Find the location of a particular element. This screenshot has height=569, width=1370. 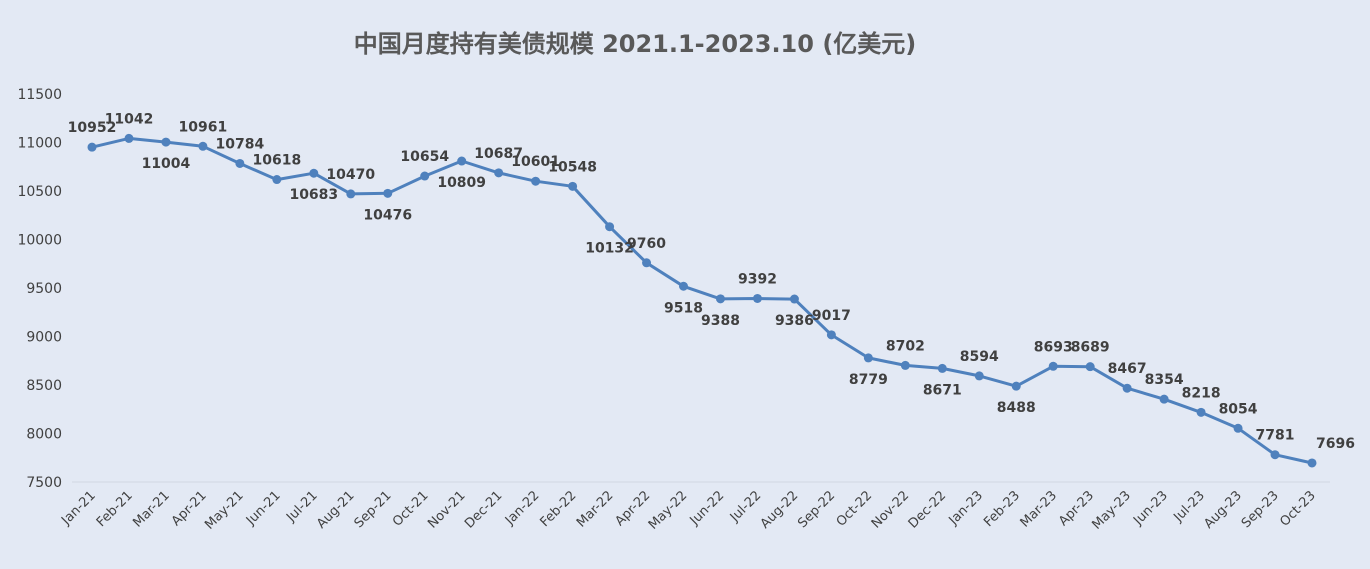

x-tick-label: Jan-22 is located at coordinates (522, 508).